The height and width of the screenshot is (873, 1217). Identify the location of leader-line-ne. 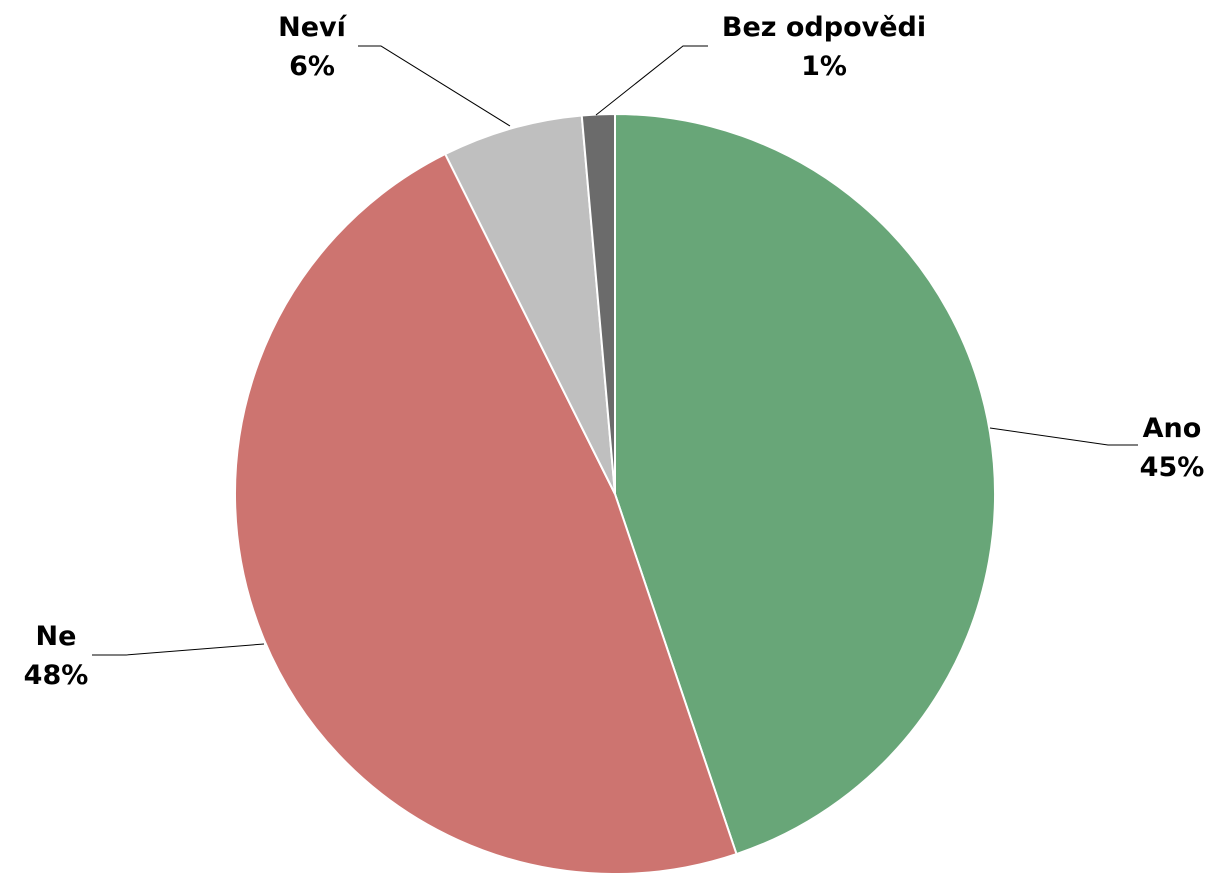
(178, 649).